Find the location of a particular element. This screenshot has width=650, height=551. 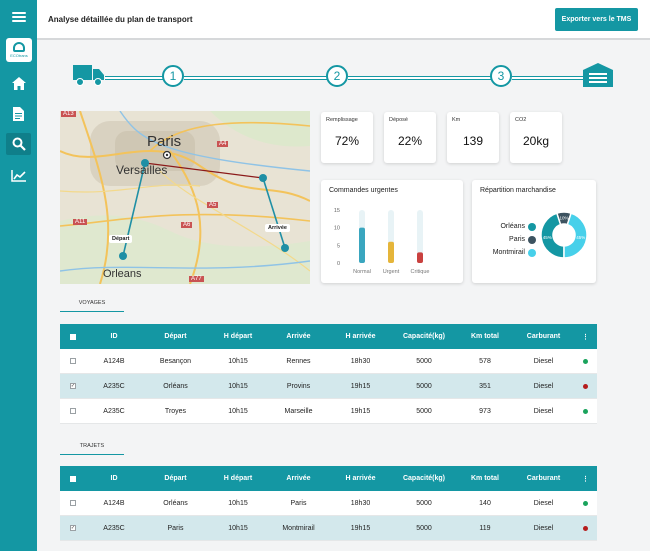

road-badge-a4: A4 is located at coordinates (223, 144).